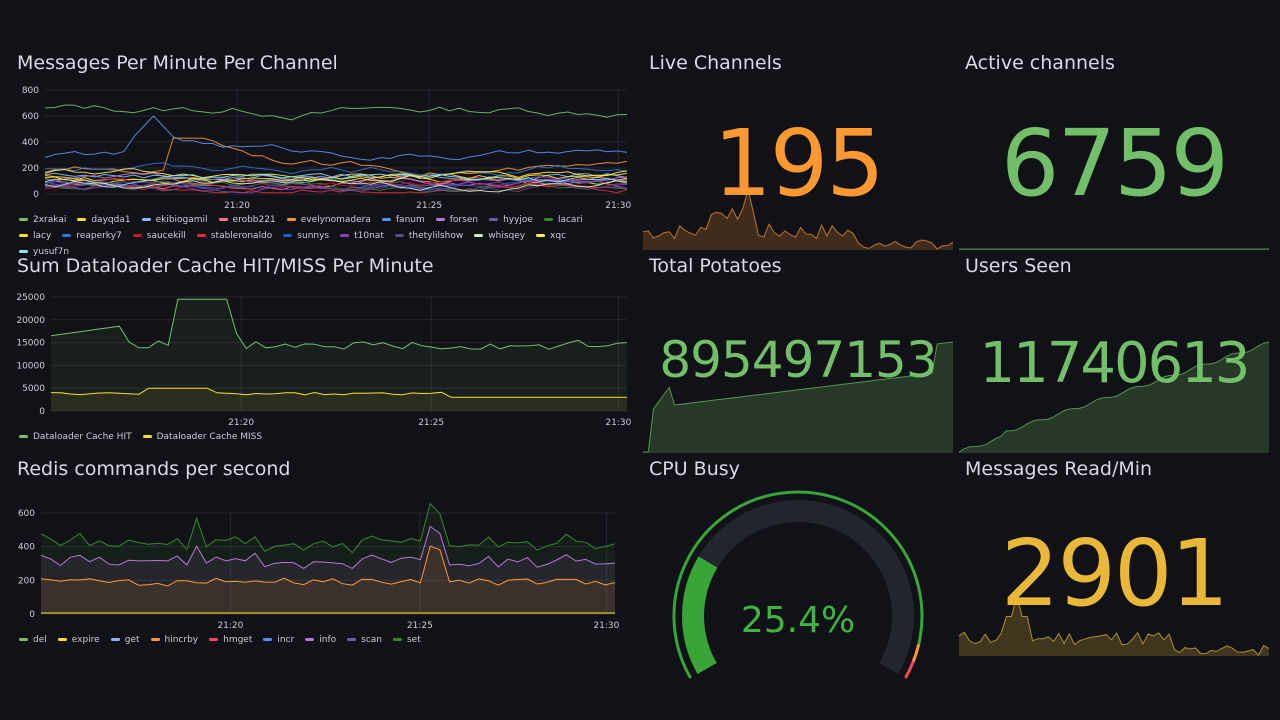 Image resolution: width=1280 pixels, height=720 pixels. I want to click on legend-item: t10nat, so click(362, 236).